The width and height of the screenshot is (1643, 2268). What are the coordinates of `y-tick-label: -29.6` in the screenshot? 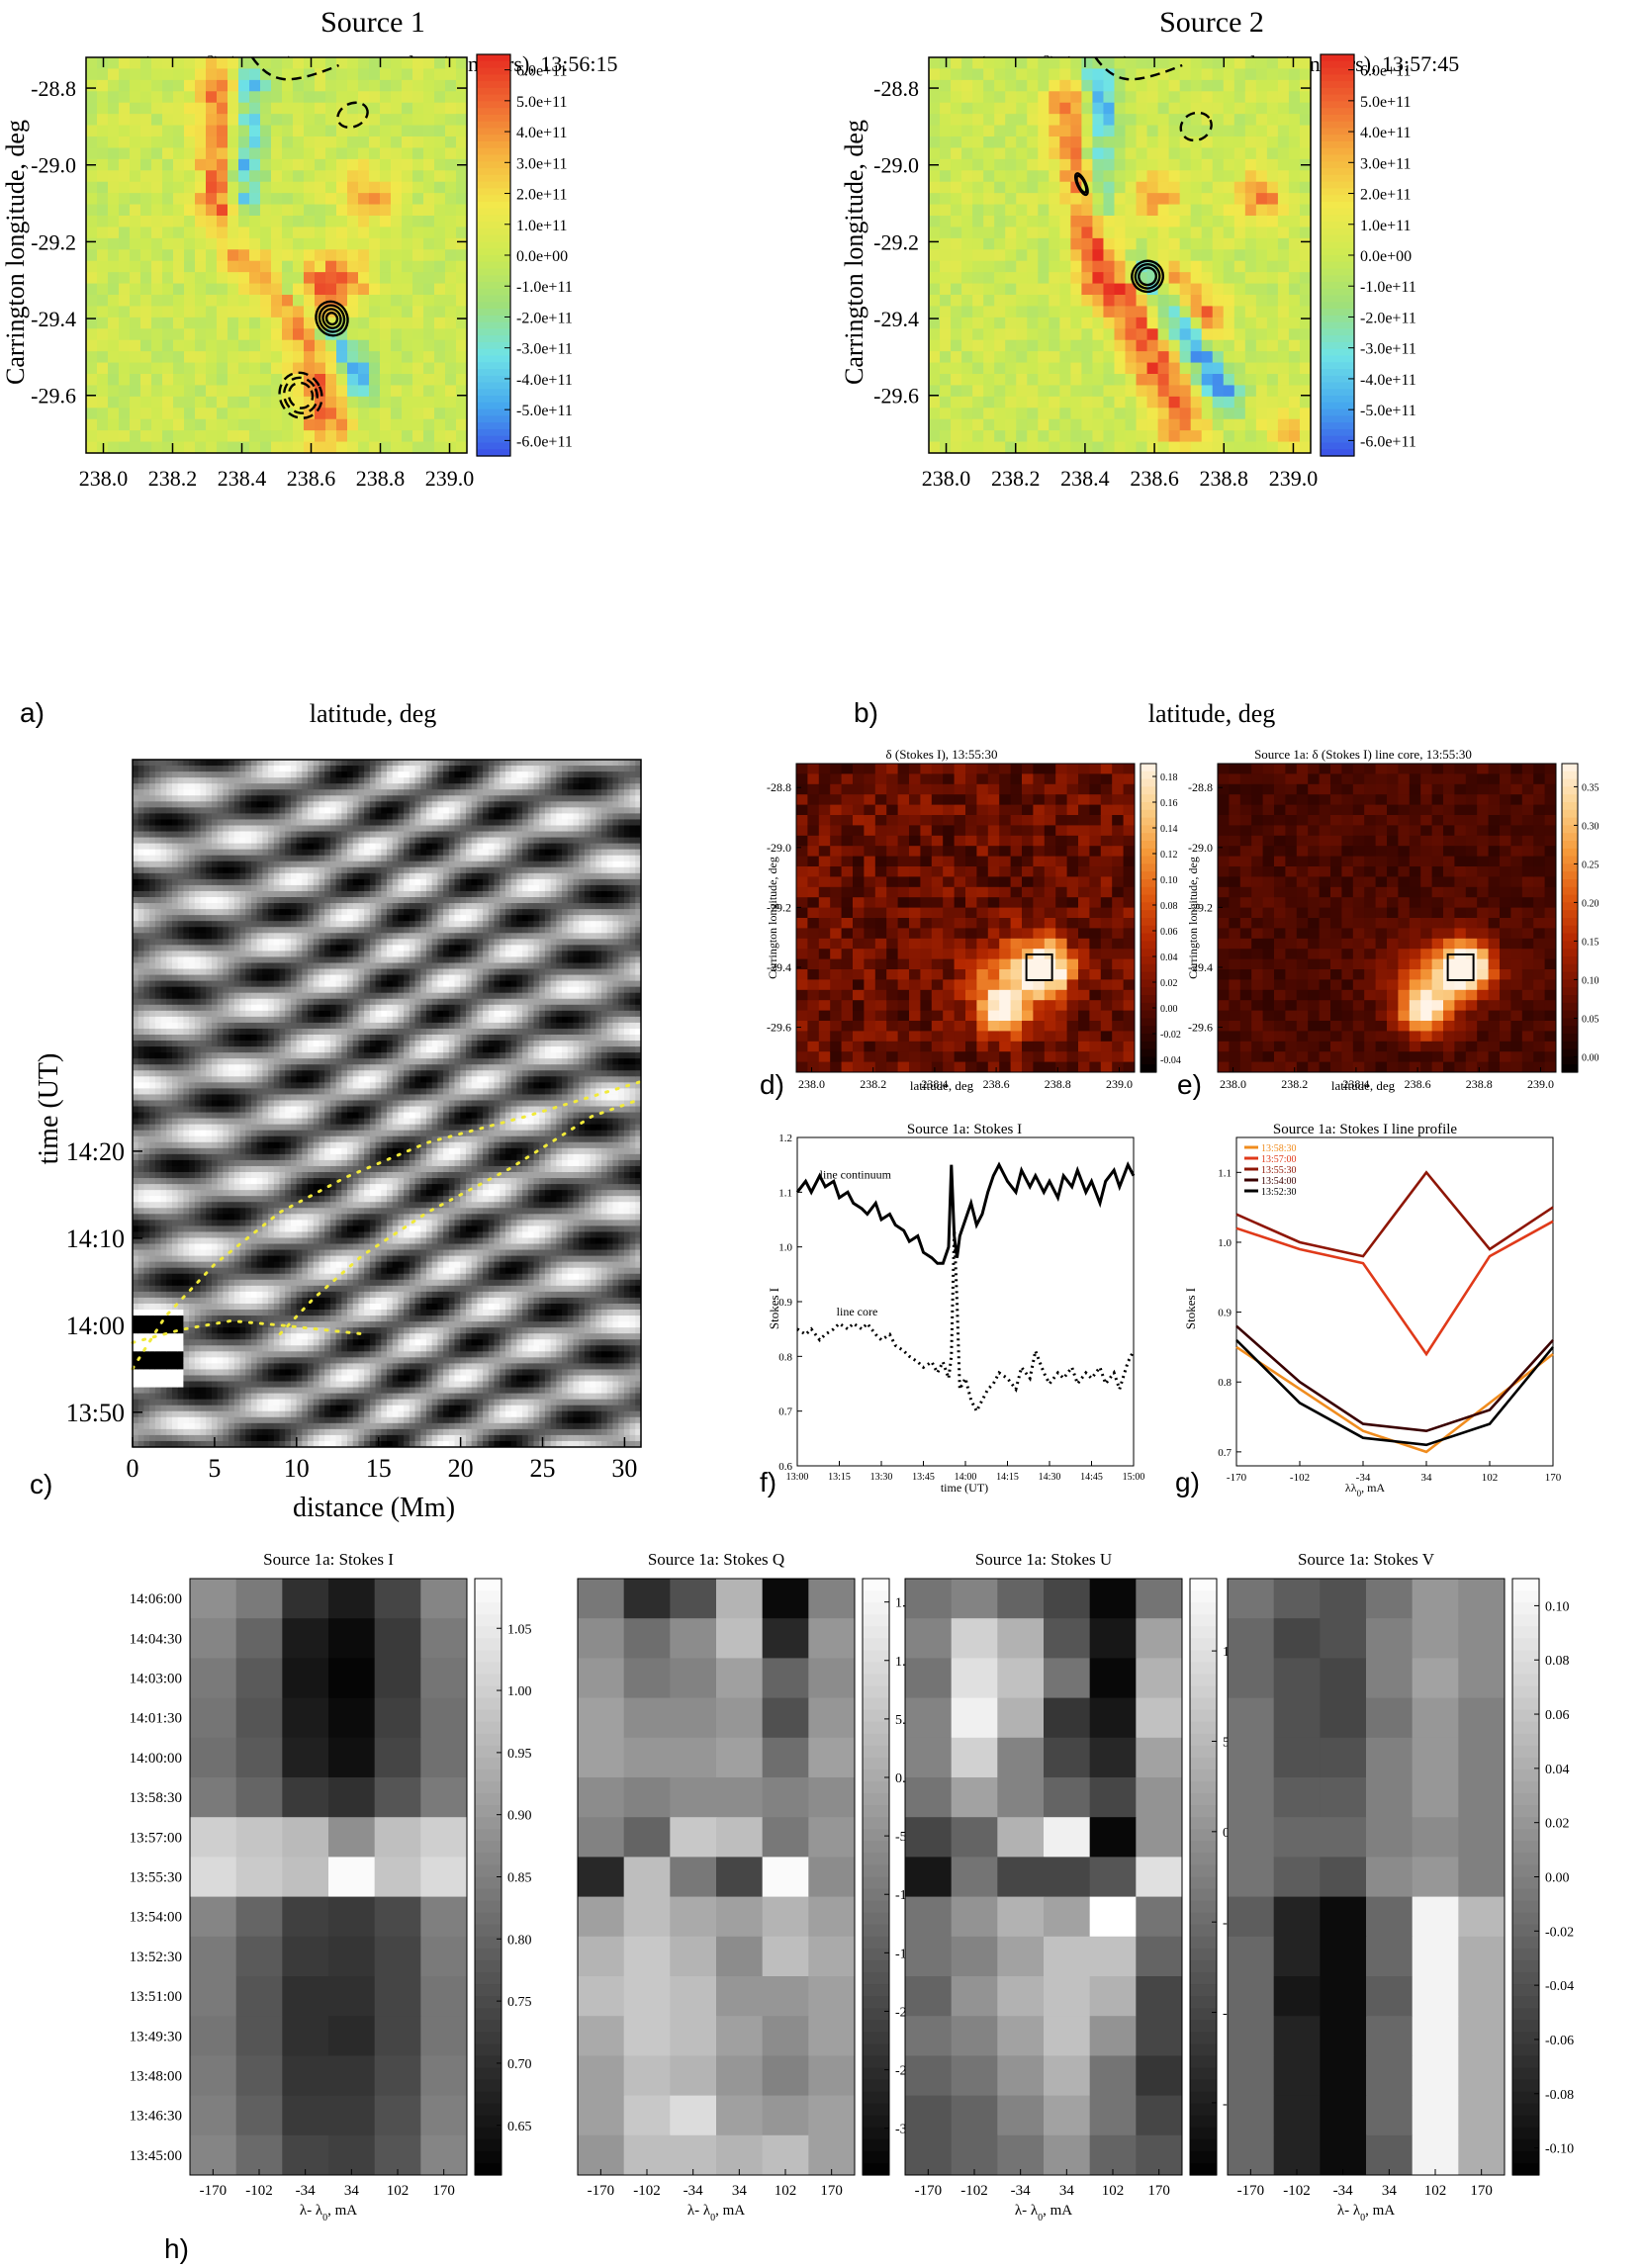 It's located at (54, 396).